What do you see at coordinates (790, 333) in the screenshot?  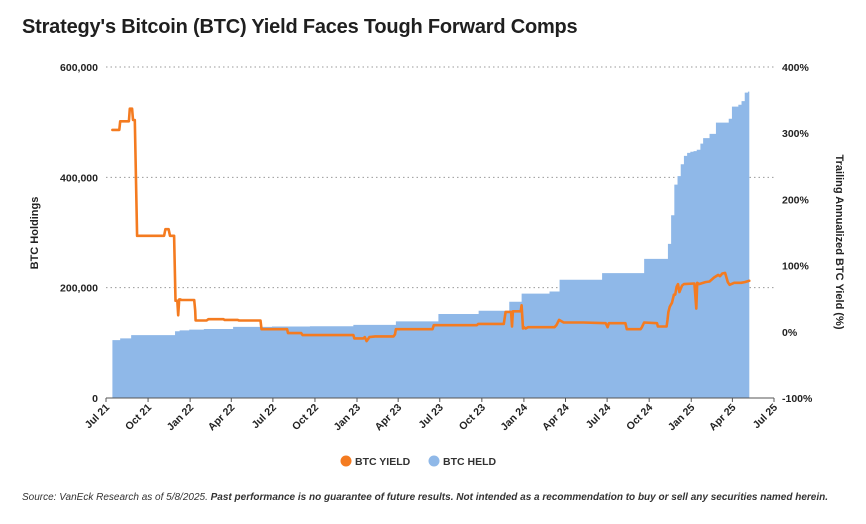 I see `y-right-tick-label: 0%` at bounding box center [790, 333].